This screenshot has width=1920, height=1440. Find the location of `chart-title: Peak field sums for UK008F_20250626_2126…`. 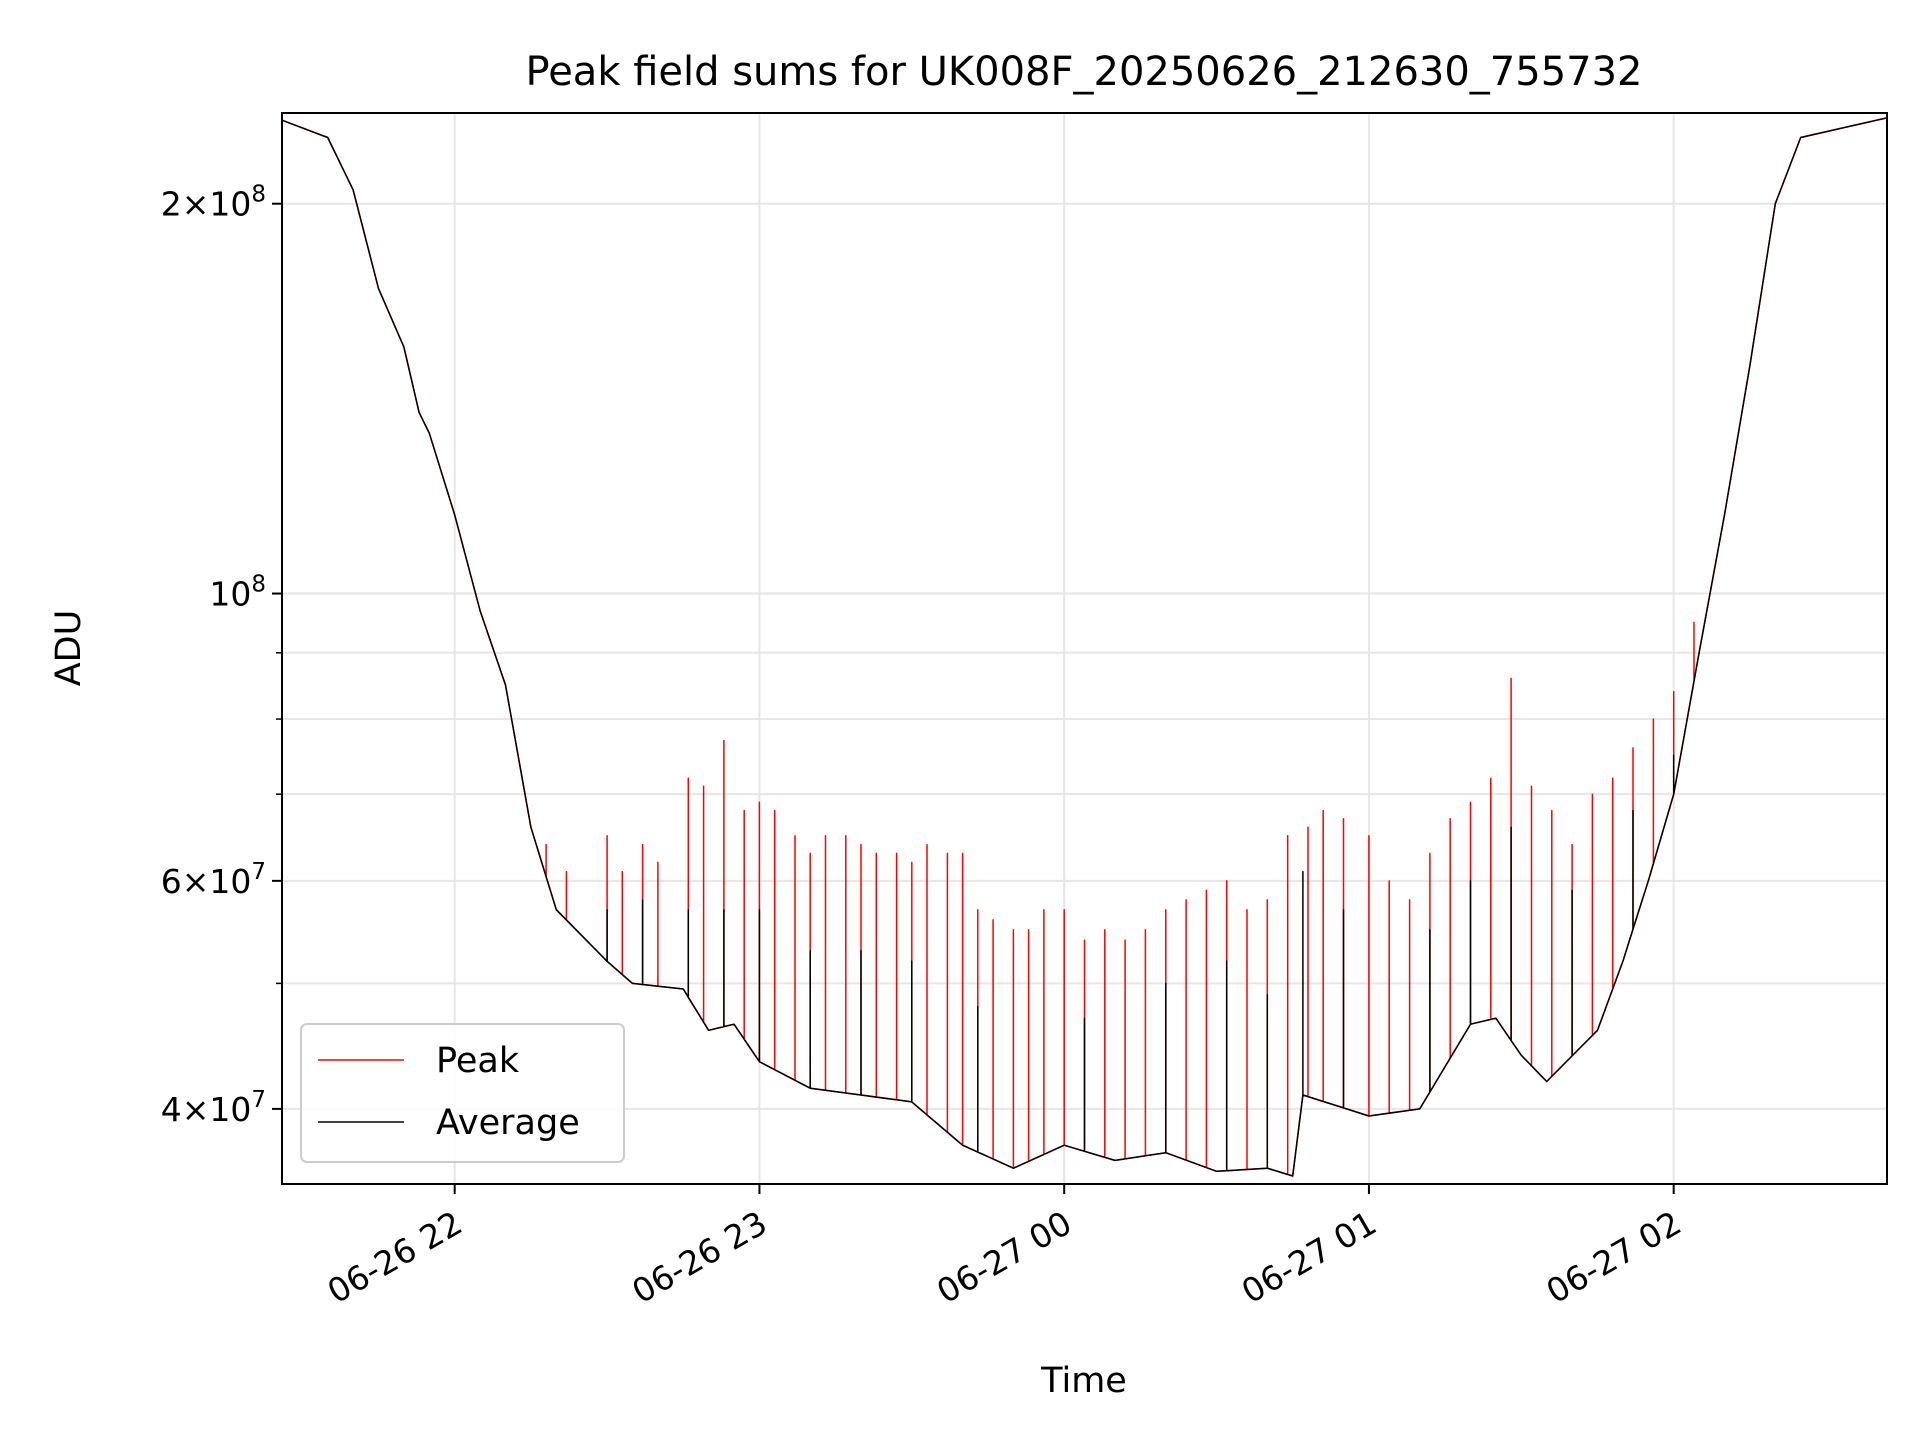

chart-title: Peak field sums for UK008F_20250626_2126… is located at coordinates (1084, 72).